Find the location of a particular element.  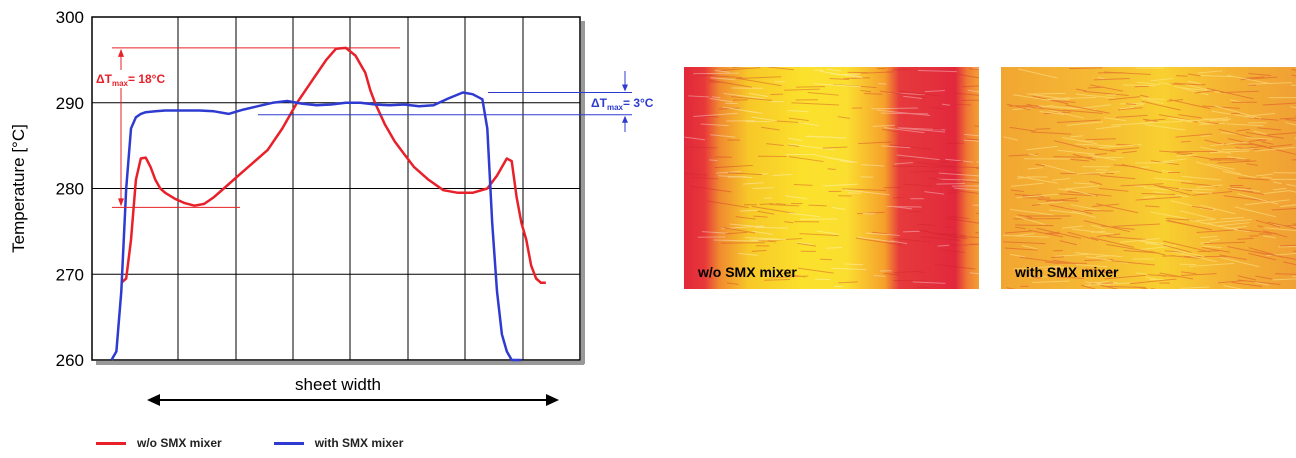

y-tick-label-260: 260 is located at coordinates (70, 360).